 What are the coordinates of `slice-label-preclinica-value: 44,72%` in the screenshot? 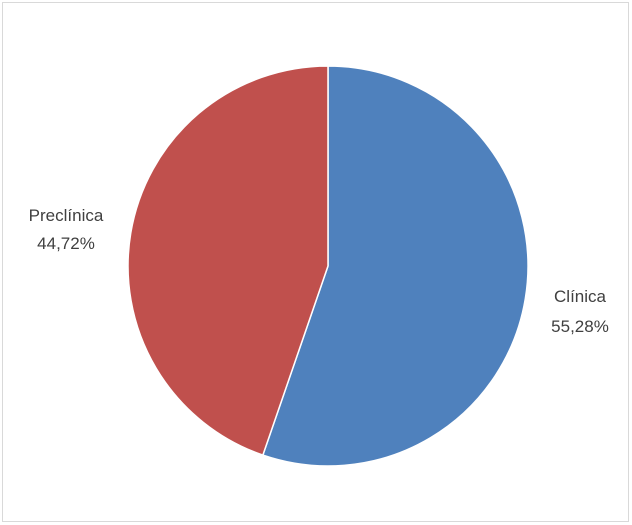 It's located at (66, 243).